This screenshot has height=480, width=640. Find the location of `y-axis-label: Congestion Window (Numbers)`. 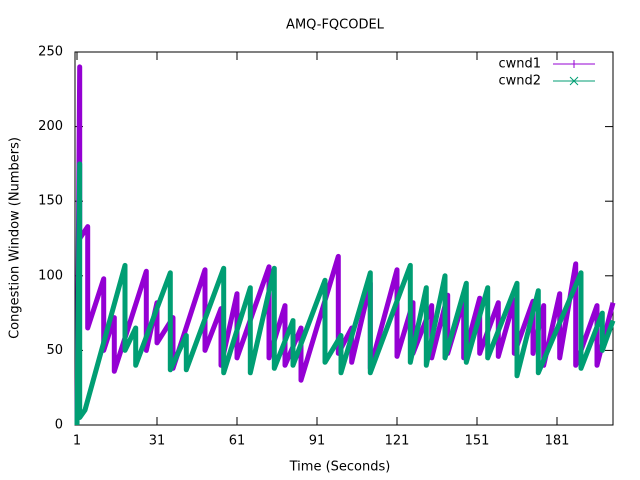

y-axis-label: Congestion Window (Numbers) is located at coordinates (15, 238).